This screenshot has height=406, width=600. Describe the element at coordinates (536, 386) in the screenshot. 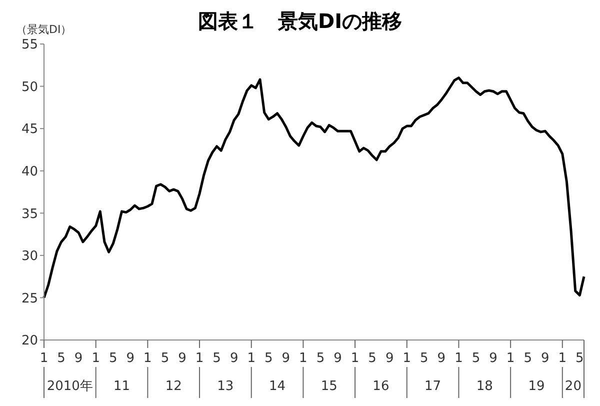

I see `text: 19` at that location.